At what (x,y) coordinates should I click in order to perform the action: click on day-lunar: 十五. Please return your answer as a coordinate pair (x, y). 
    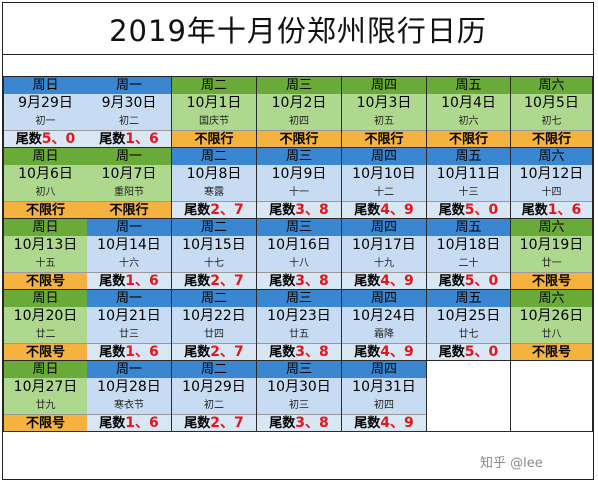
    Looking at the image, I should click on (45, 263).